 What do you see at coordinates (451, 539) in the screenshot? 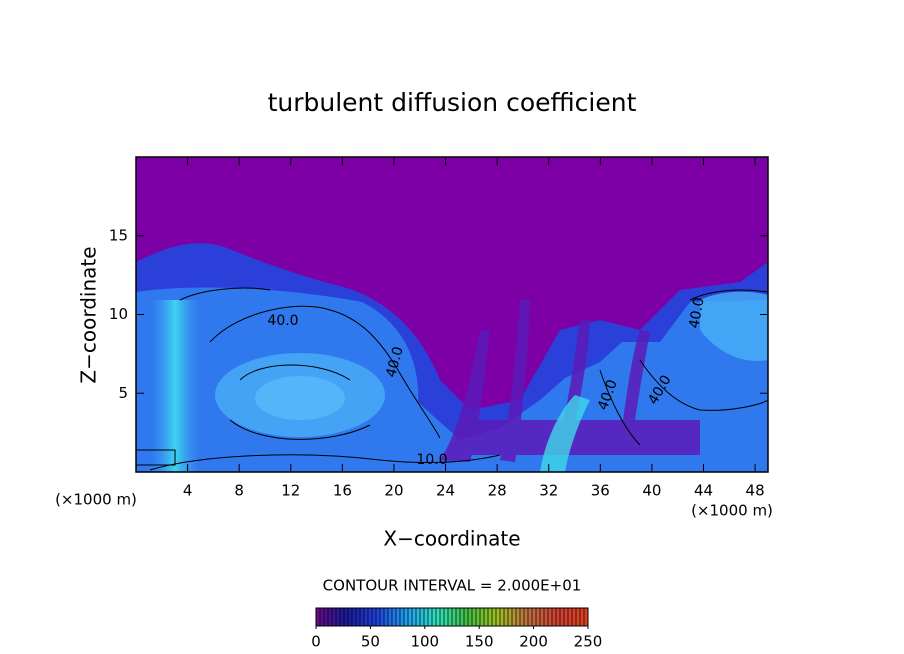
I see `x-axis-label: X−coordinate` at bounding box center [451, 539].